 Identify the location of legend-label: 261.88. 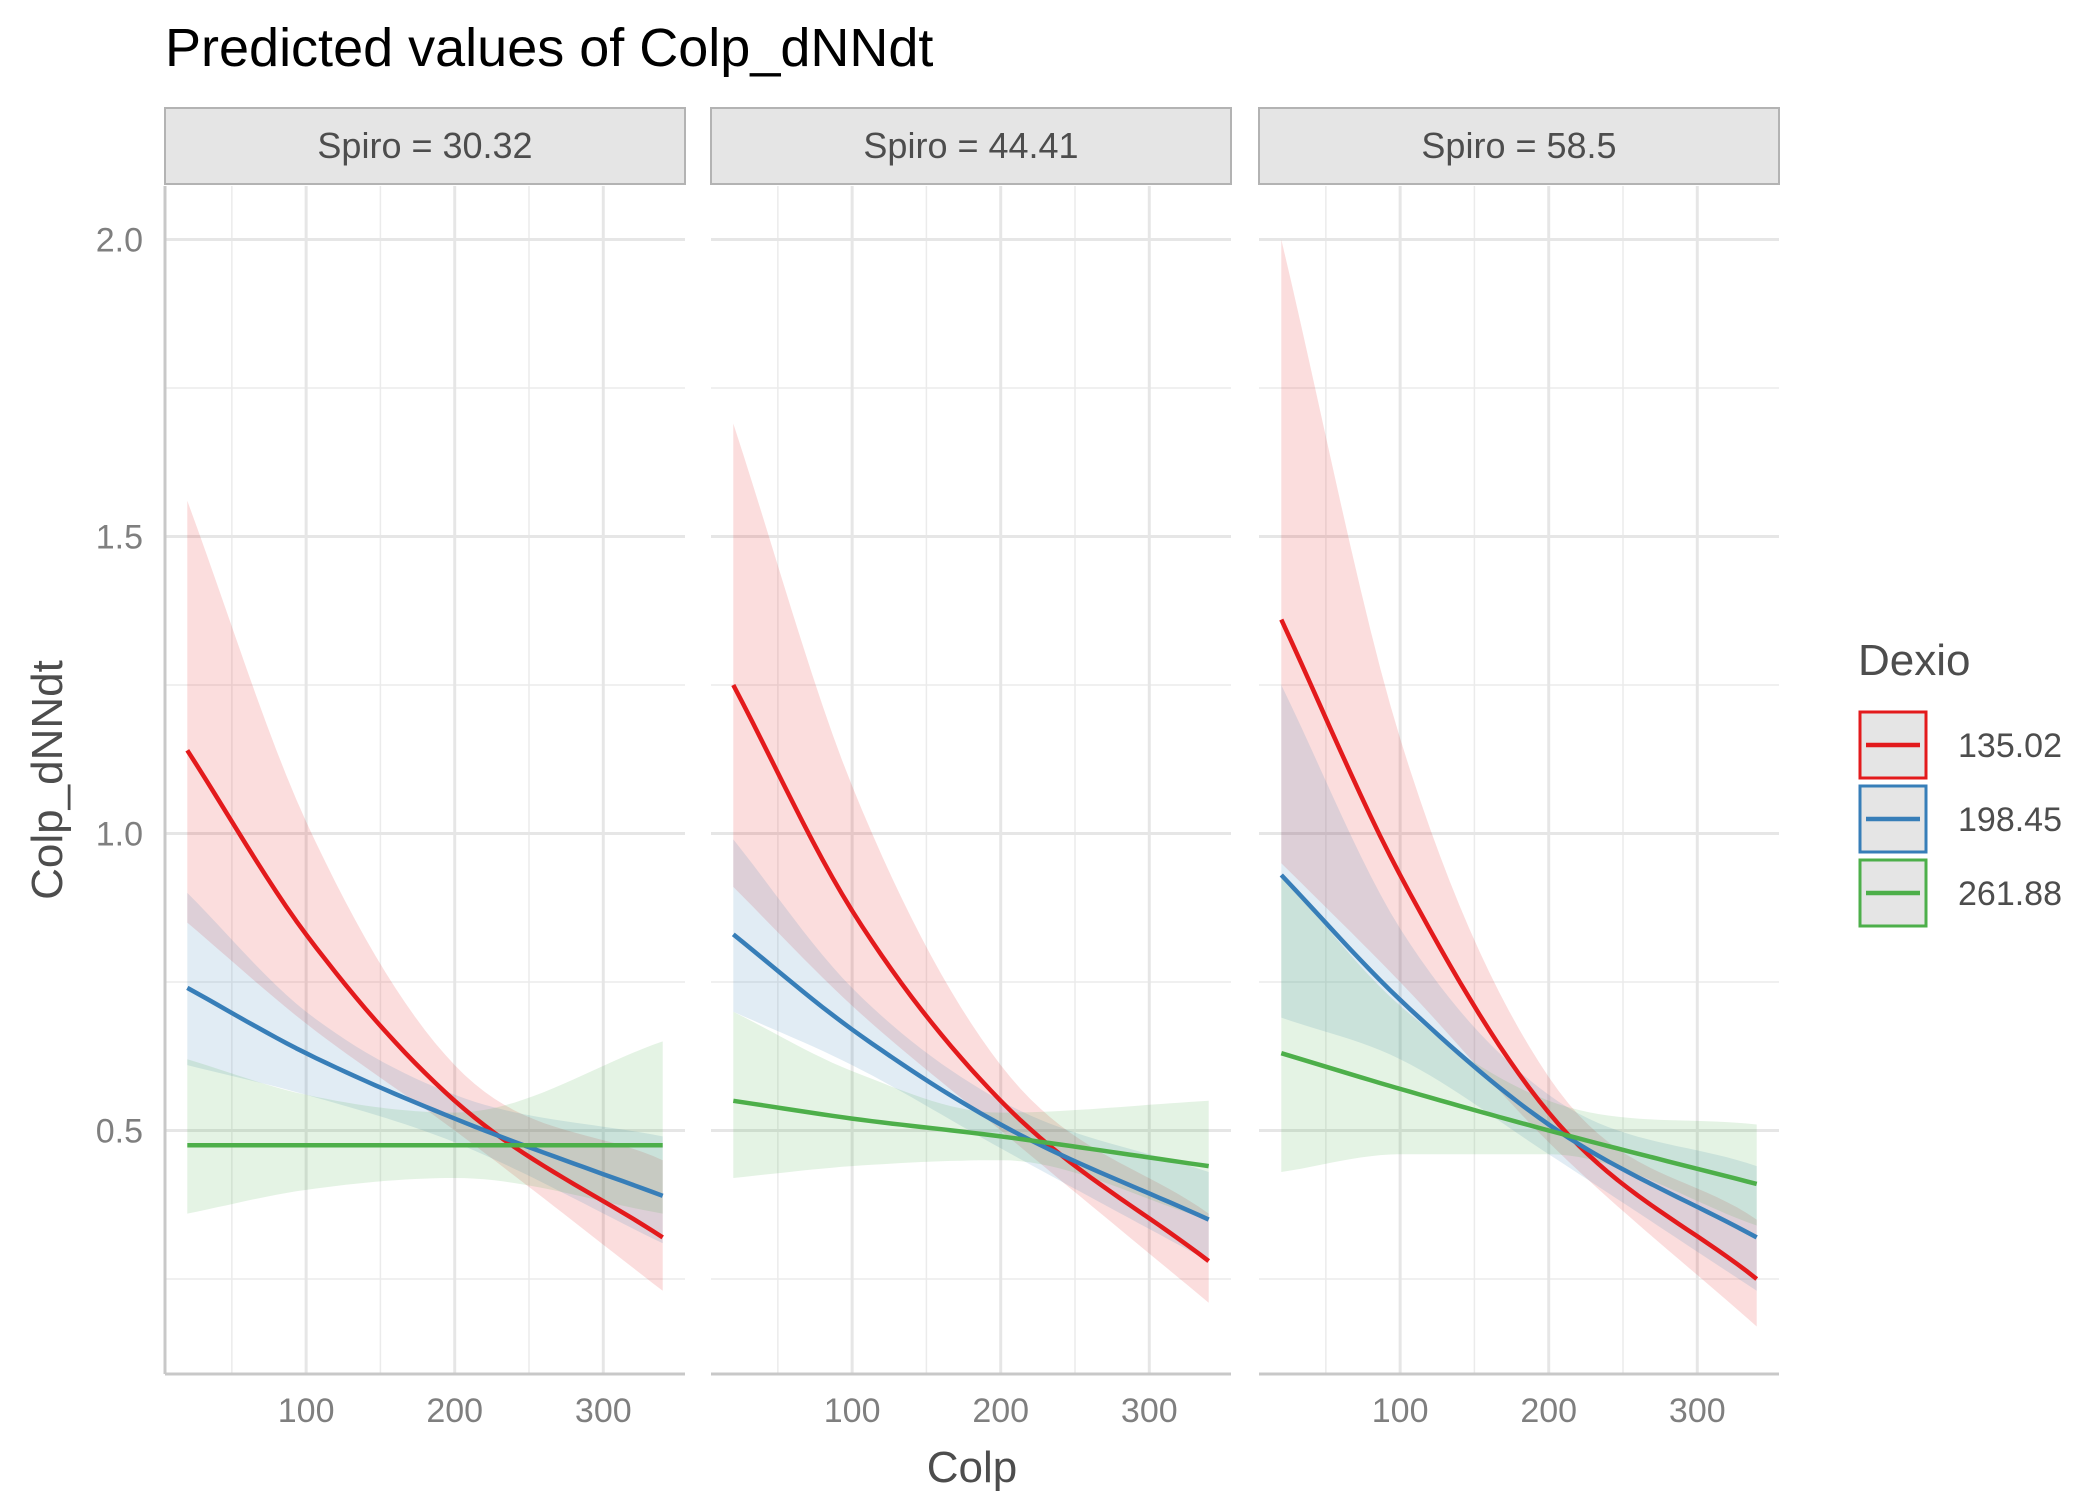
(2010, 894).